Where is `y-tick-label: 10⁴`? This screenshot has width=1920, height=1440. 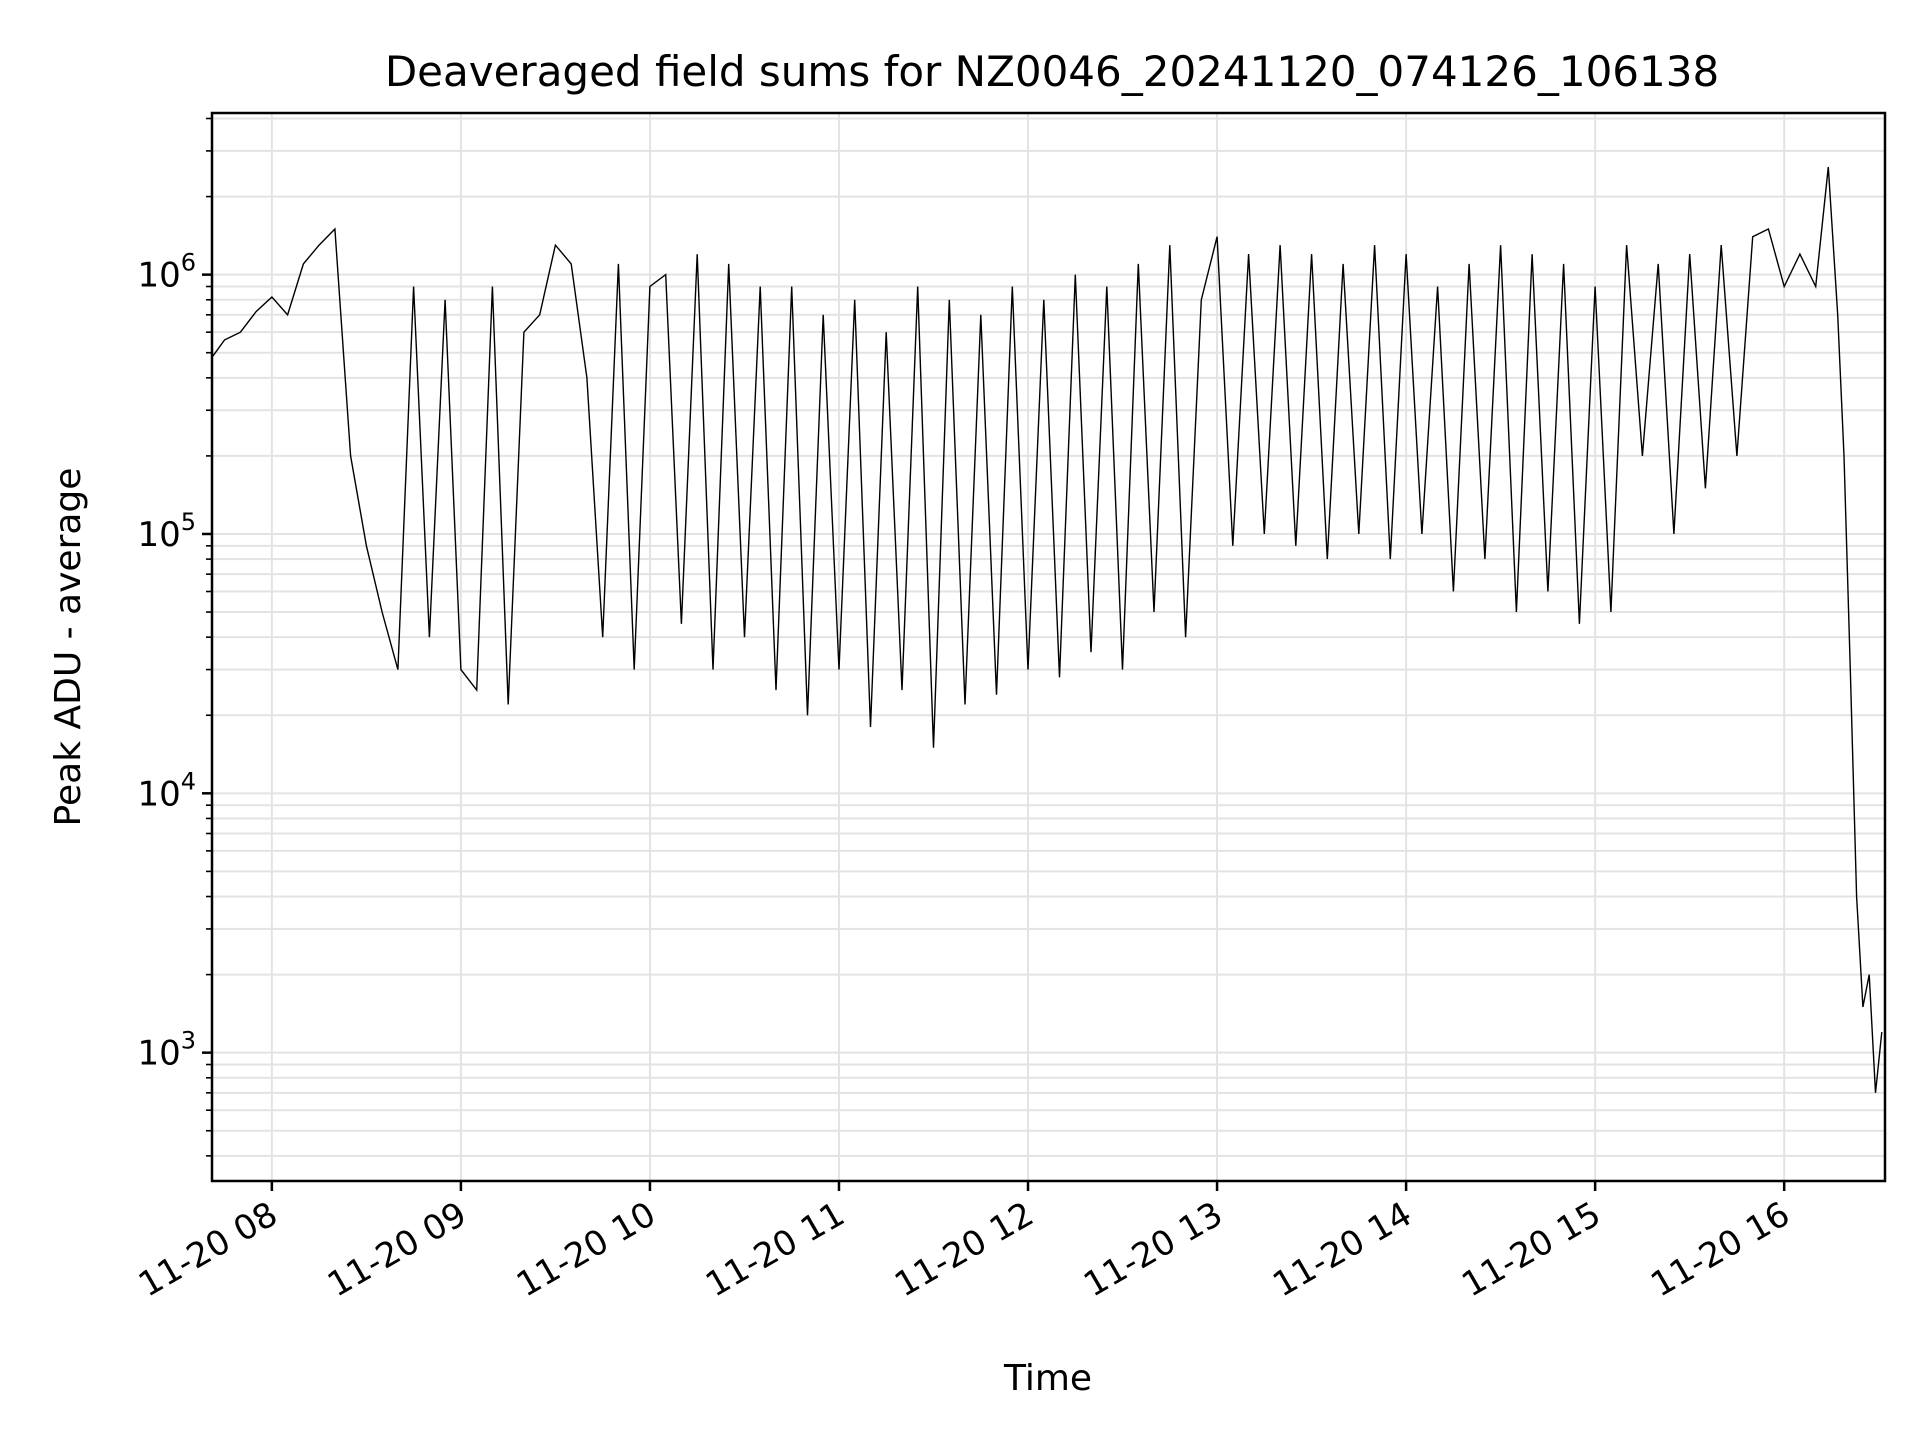 y-tick-label: 10⁴ is located at coordinates (166, 790).